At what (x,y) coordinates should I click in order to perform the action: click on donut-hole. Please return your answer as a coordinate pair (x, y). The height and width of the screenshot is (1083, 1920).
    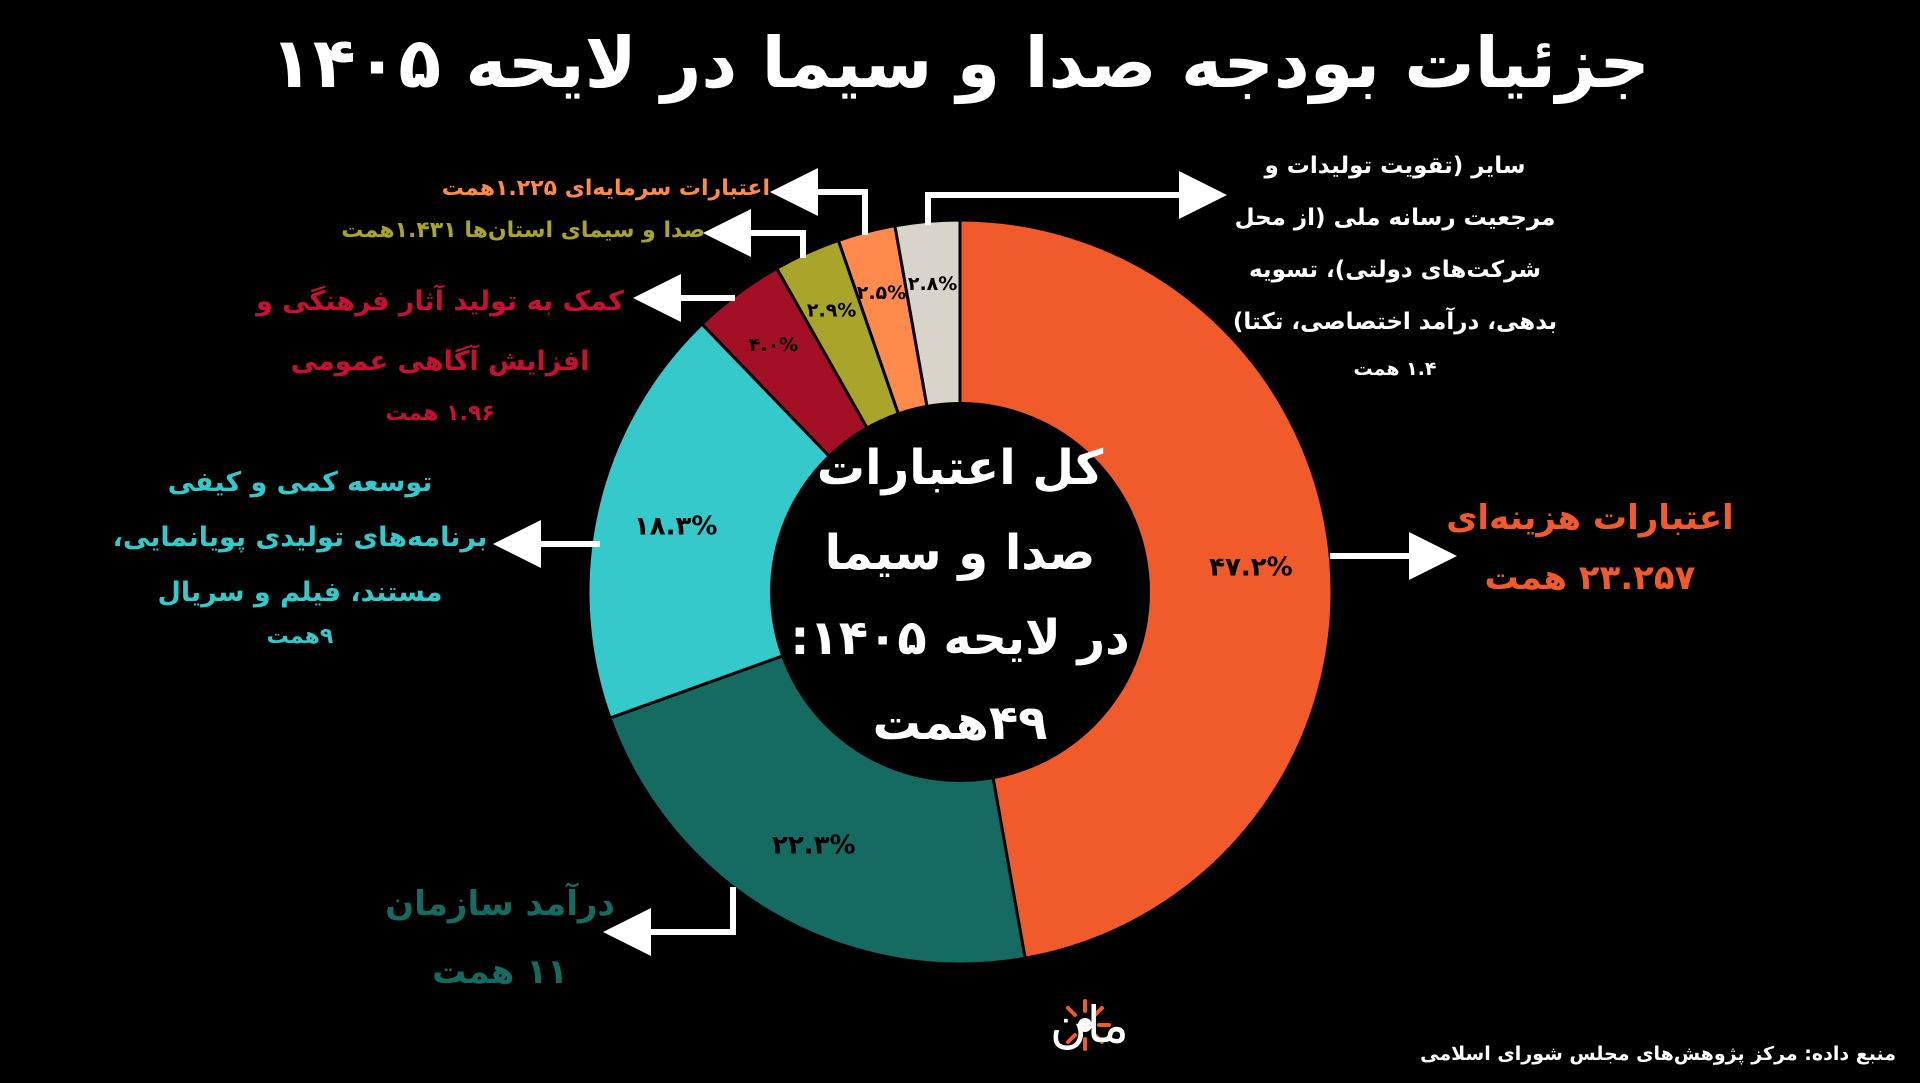
    Looking at the image, I should click on (960, 592).